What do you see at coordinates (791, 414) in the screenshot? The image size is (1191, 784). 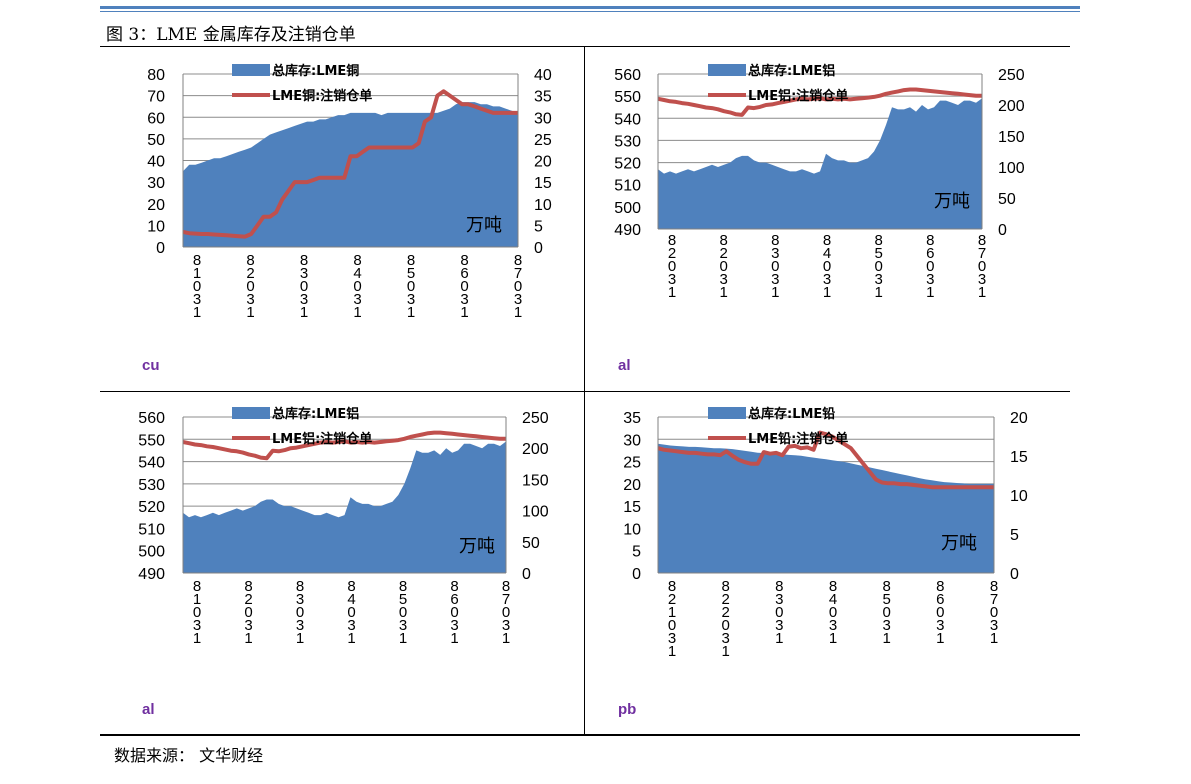 I see `legend-label-area: 总库存:LME铅` at bounding box center [791, 414].